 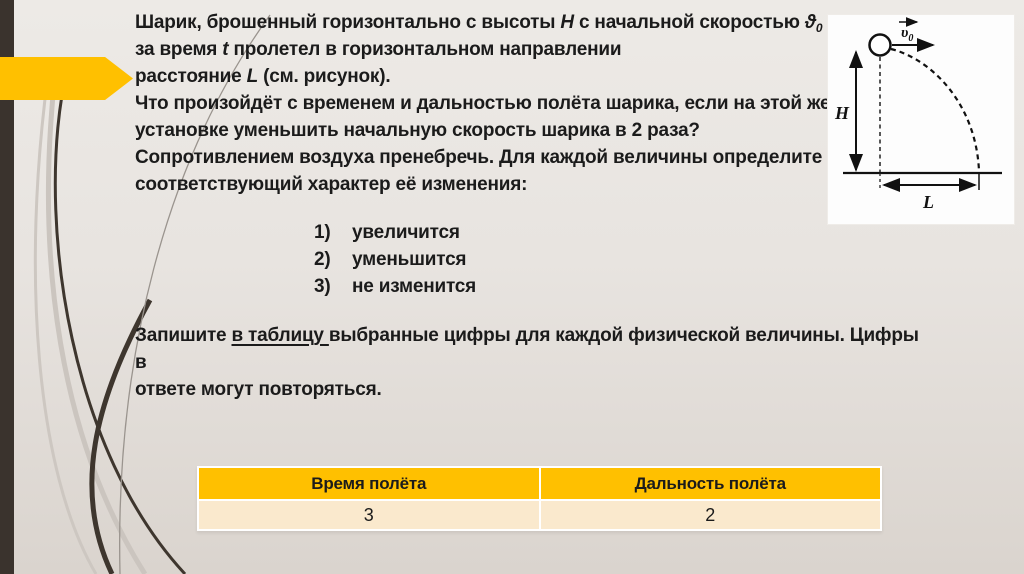 I want to click on variable-t: t, so click(x=225, y=49).